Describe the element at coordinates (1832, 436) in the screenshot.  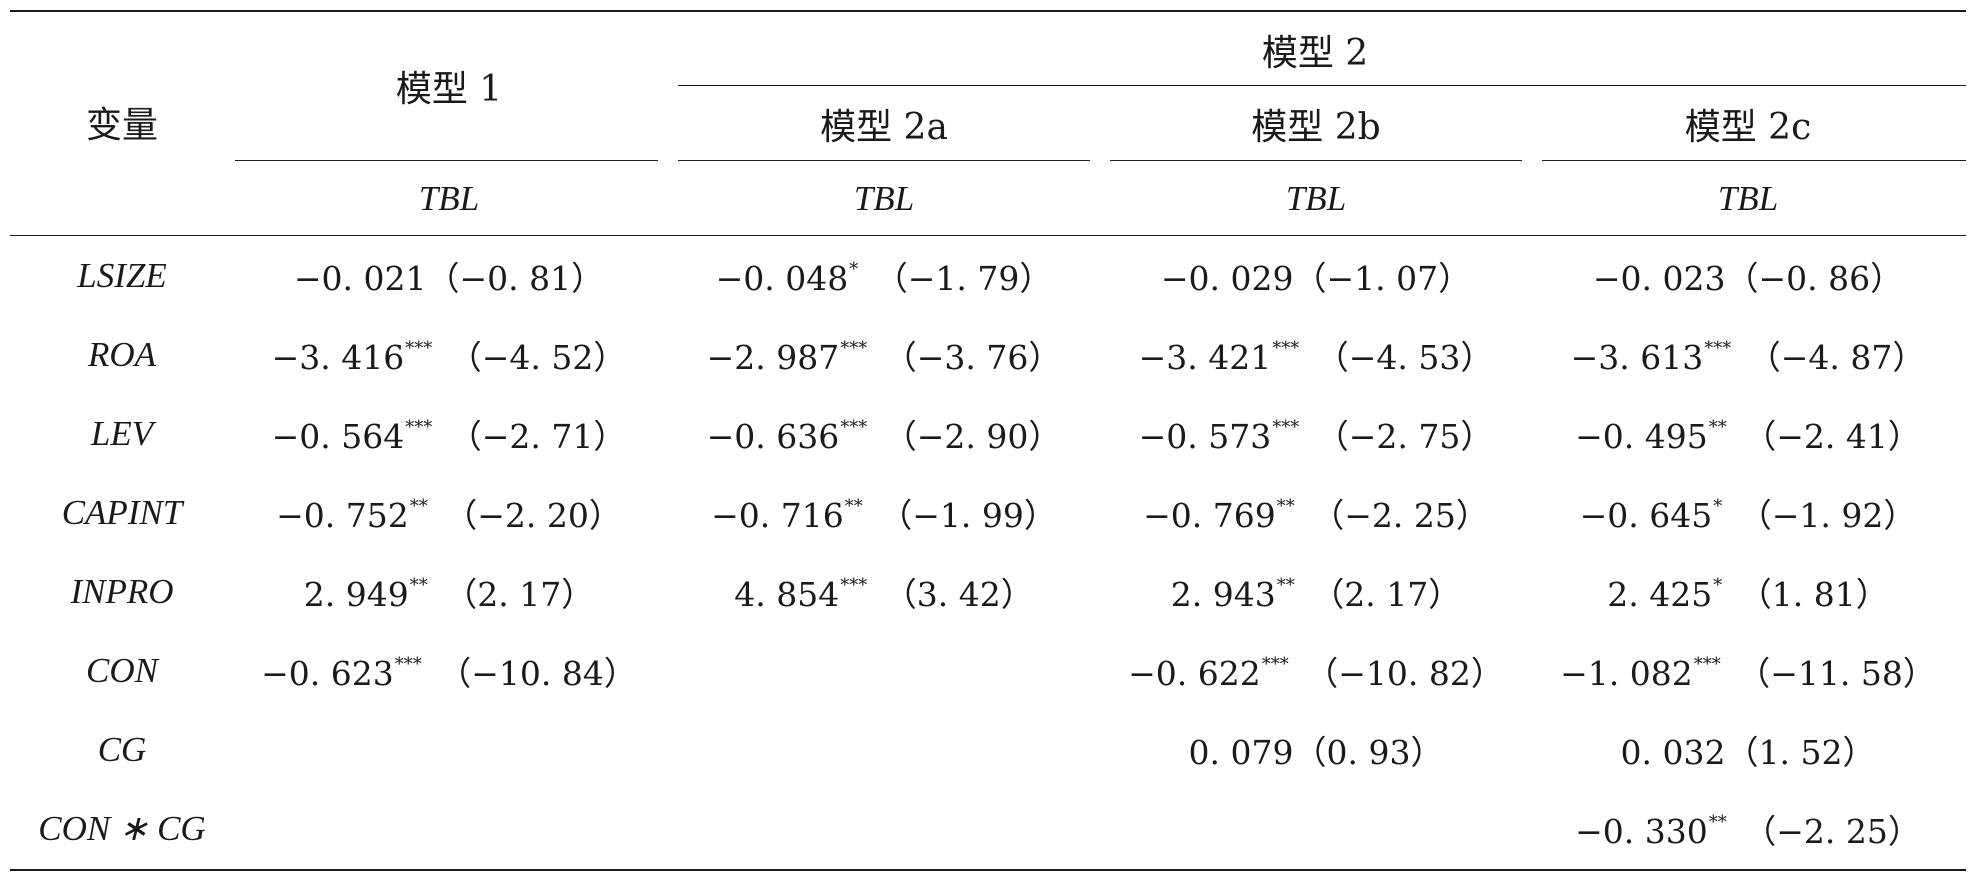
I see `t-statistic: （−2. 41）` at that location.